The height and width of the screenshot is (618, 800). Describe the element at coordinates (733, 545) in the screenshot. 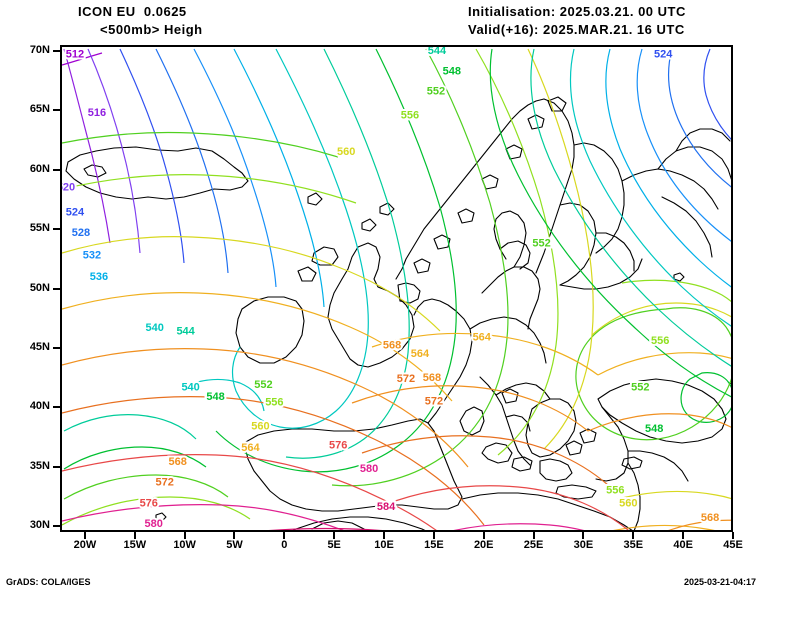

I see `longitude-tick-label: 45E` at that location.